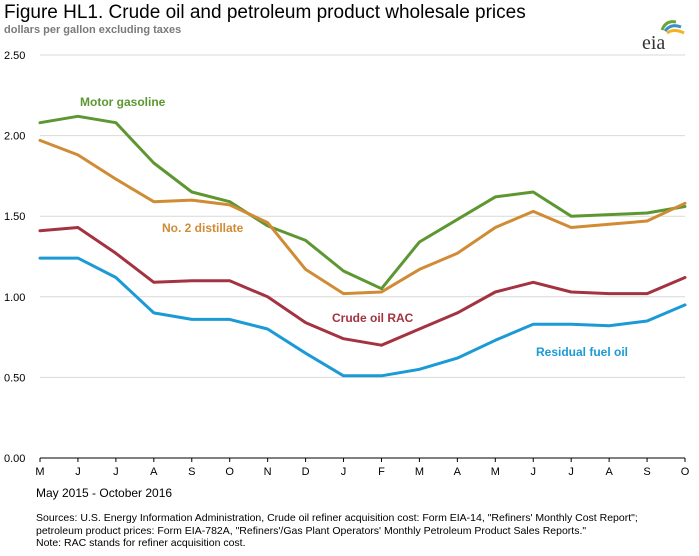 The width and height of the screenshot is (699, 556). I want to click on y-tick-label: 0.00, so click(14, 459).